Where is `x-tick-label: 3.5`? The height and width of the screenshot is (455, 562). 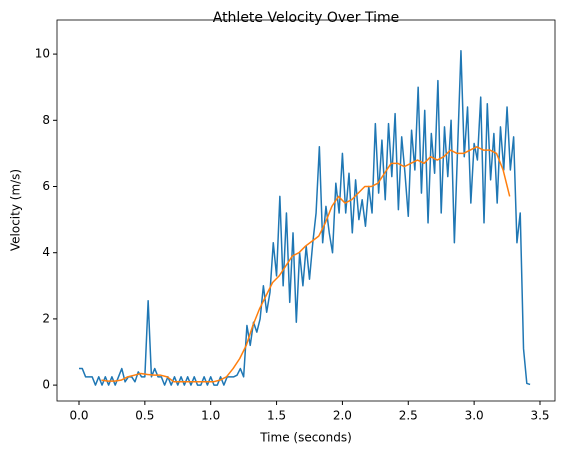
x-tick-label: 3.5 is located at coordinates (539, 416).